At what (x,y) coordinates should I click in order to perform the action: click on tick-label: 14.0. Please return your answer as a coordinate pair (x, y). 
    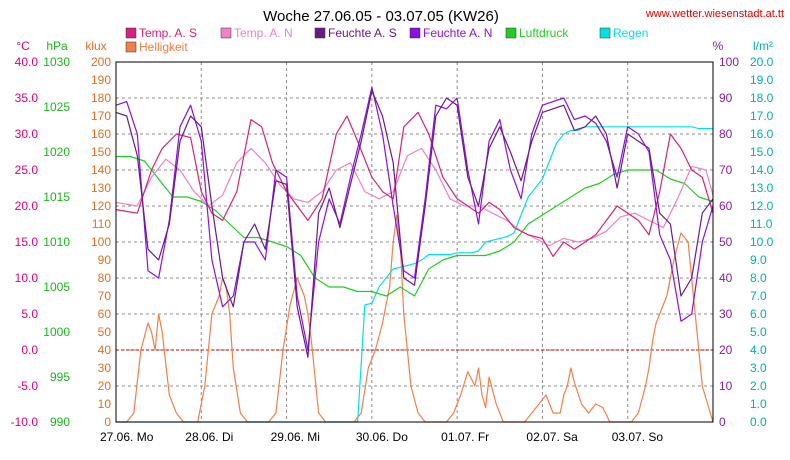
    Looking at the image, I should click on (762, 170).